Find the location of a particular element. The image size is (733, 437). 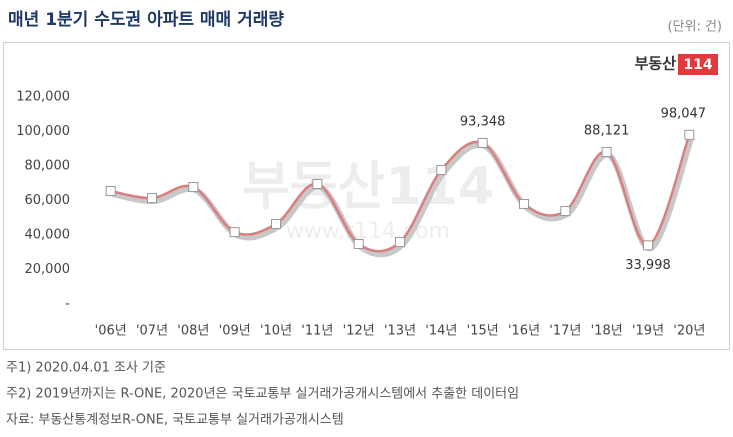

x-tick-label: '11년 is located at coordinates (317, 331).